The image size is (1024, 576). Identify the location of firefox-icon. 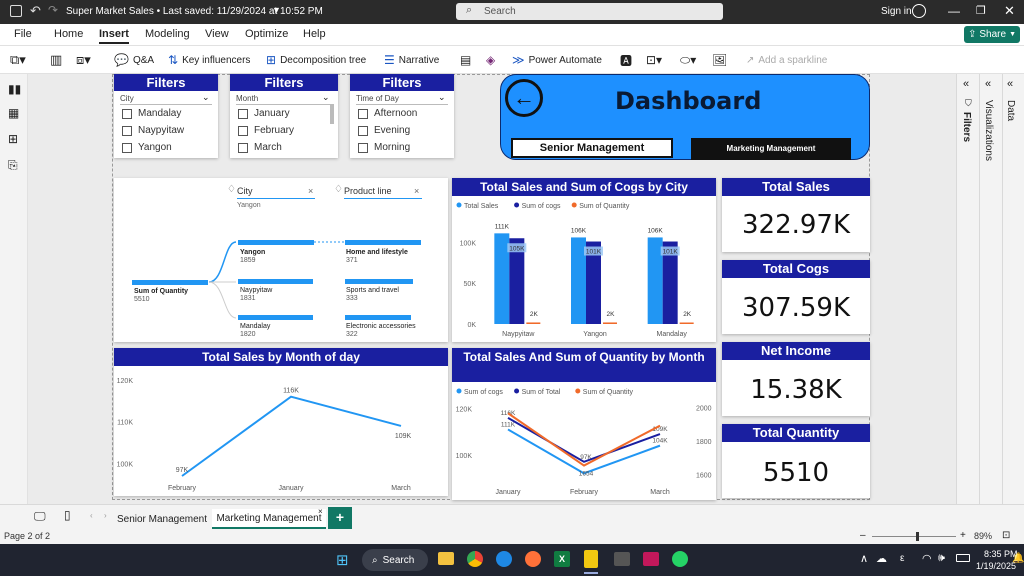
(533, 559).